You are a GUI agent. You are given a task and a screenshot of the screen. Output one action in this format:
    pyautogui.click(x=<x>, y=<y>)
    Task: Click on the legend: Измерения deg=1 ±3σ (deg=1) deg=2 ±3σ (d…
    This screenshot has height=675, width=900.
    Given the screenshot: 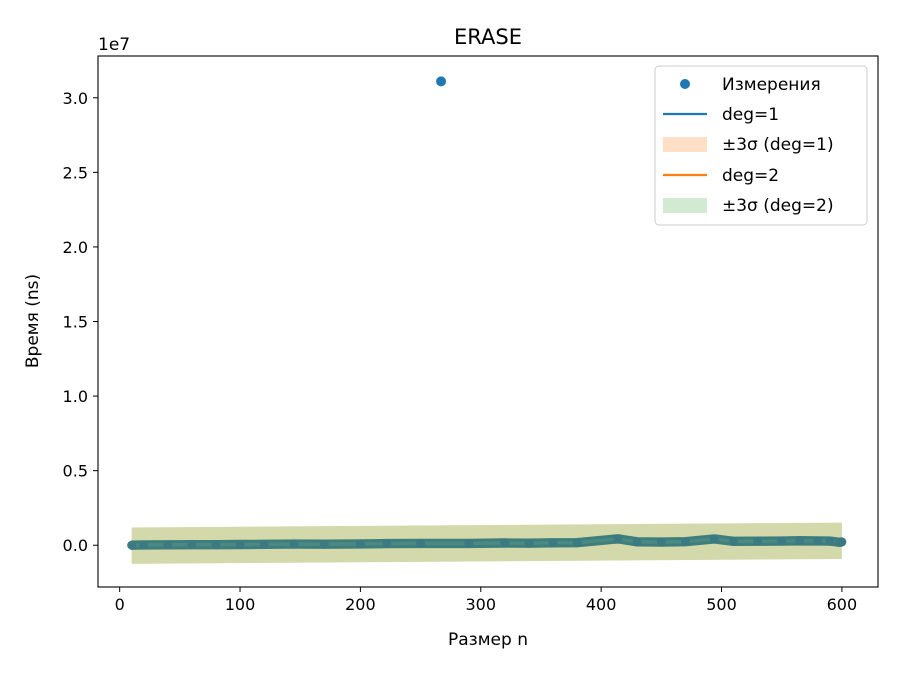 What is the action you would take?
    pyautogui.click(x=761, y=145)
    